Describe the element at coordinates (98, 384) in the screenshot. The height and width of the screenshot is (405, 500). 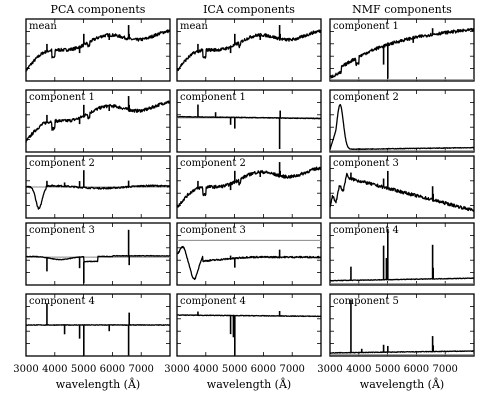
I see `x-axis-label-1: wavelength (Å)` at that location.